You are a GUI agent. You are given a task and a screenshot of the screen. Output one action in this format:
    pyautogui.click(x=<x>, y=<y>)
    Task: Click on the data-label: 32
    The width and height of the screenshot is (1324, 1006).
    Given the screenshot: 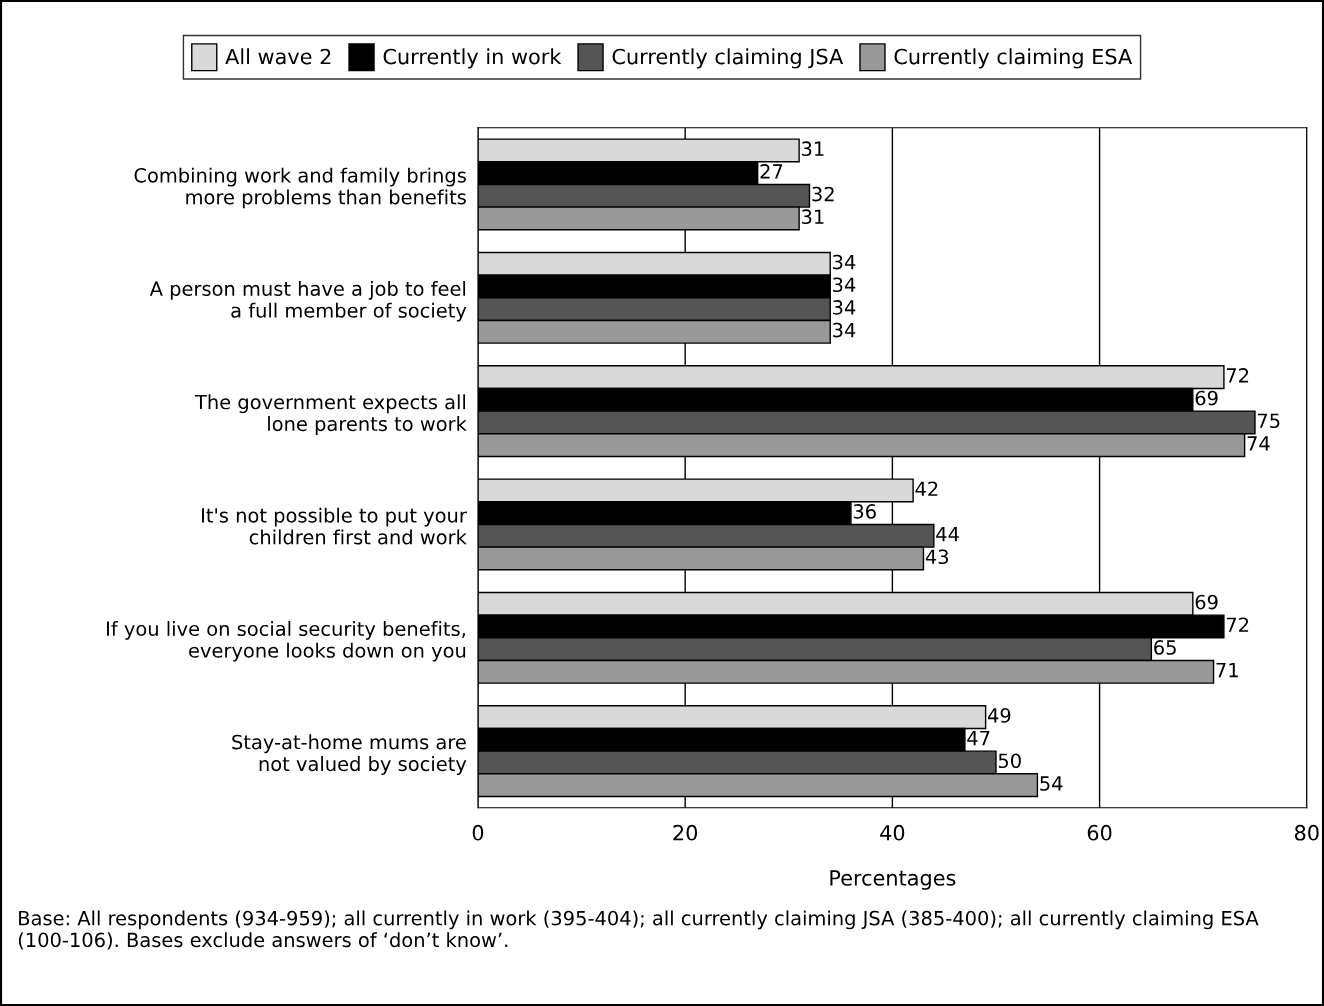 What is the action you would take?
    pyautogui.click(x=823, y=194)
    